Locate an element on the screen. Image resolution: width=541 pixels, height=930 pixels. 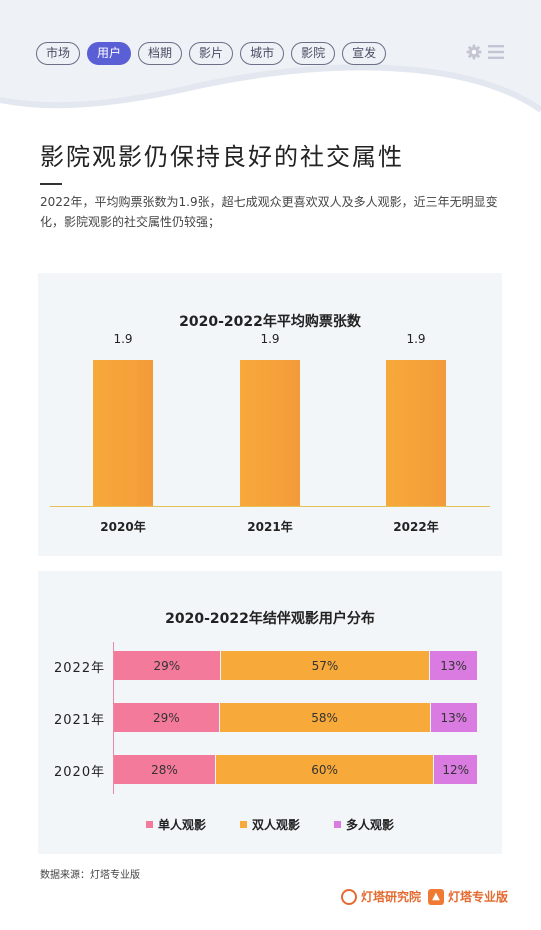
page-title: 影院观影仍保持良好的社交属性 is located at coordinates (222, 157).